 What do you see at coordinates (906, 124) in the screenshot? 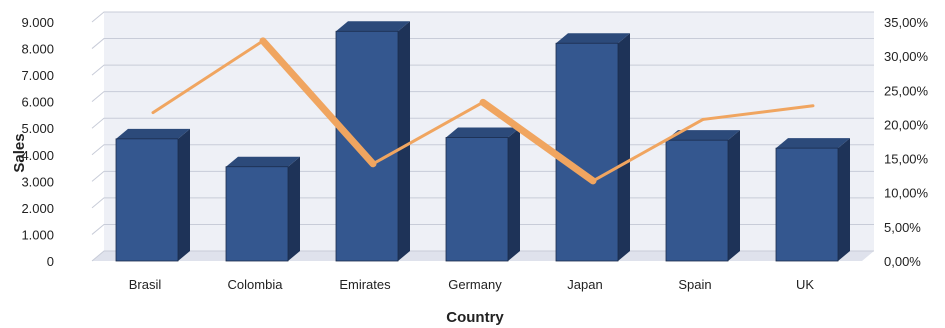
I see `y2-tick-label: 20,00%` at bounding box center [906, 124].